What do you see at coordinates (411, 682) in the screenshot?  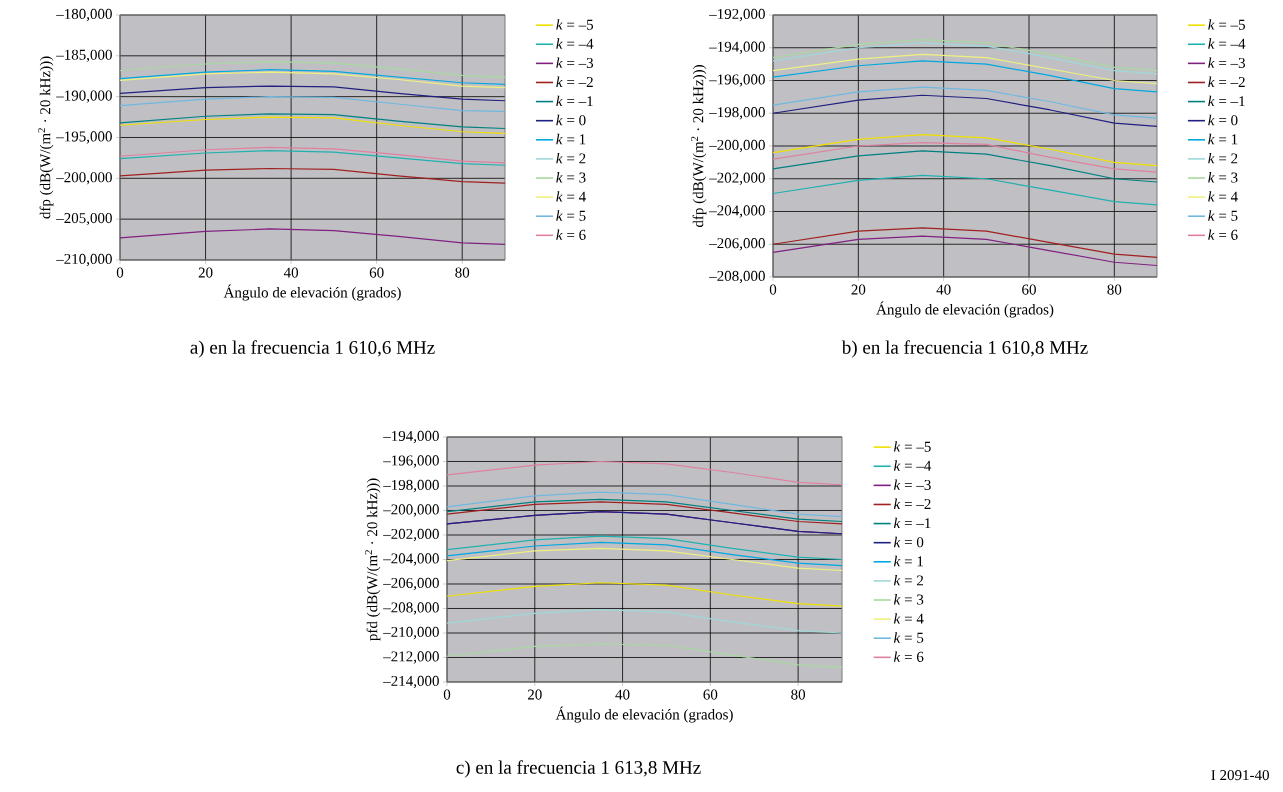 I see `y-tick-label: –214,000` at bounding box center [411, 682].